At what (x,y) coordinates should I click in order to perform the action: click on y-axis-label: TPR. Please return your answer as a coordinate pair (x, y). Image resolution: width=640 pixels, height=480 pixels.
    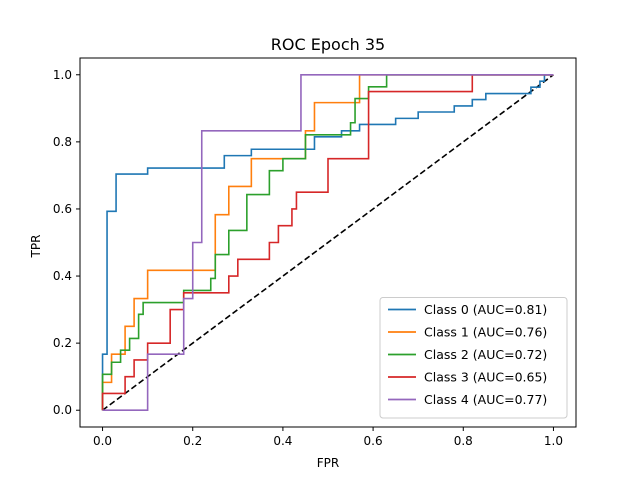
    Looking at the image, I should click on (36, 247).